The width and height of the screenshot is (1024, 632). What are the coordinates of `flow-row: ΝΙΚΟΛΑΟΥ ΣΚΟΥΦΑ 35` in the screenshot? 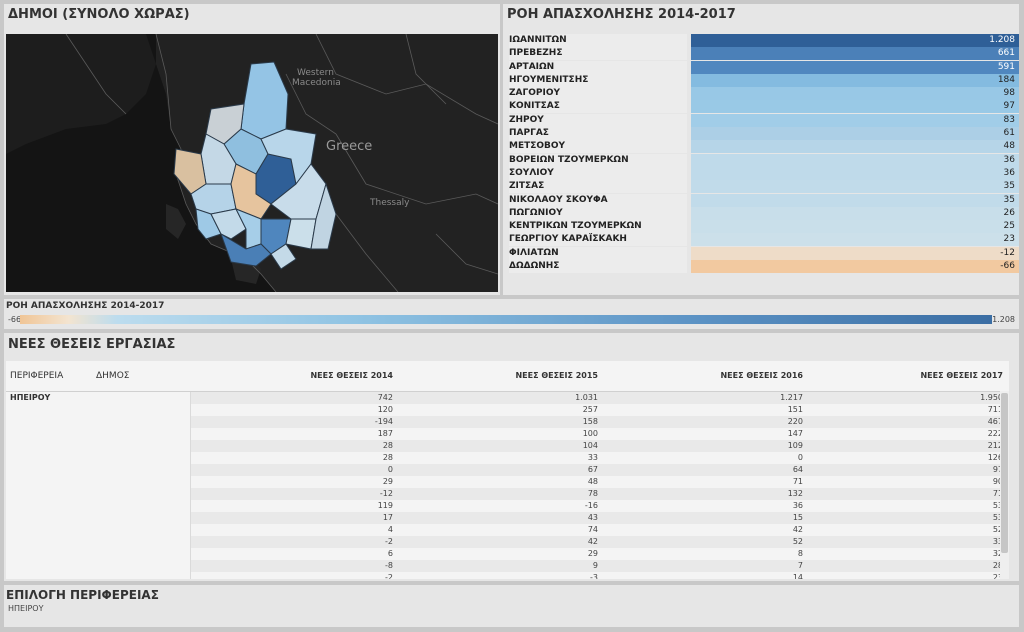 It's located at (763, 200).